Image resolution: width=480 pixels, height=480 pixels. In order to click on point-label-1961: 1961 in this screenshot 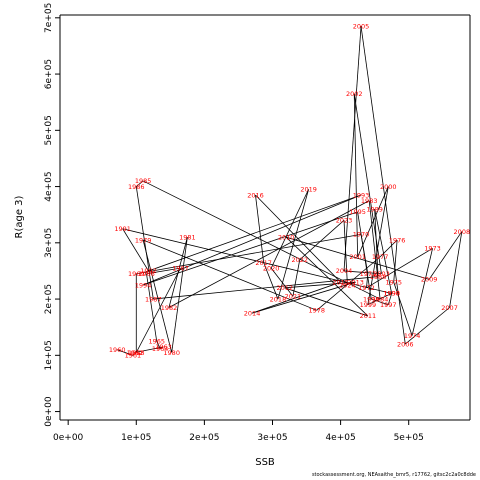, I will do `click(133, 356)`.